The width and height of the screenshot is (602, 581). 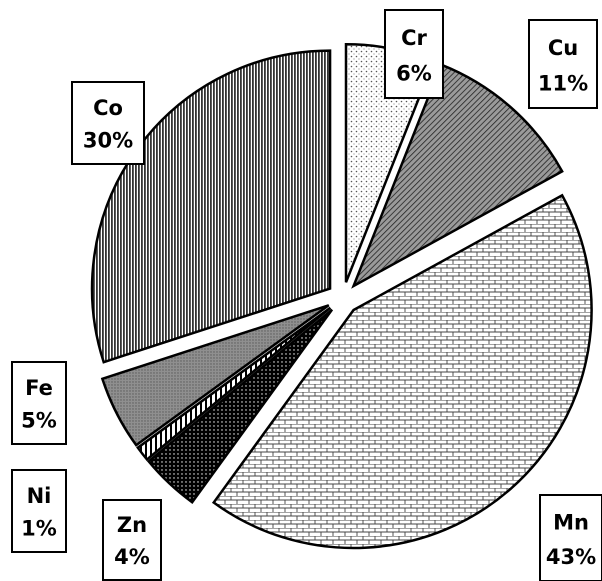 I want to click on slice-label-name: Mn, so click(x=571, y=522).